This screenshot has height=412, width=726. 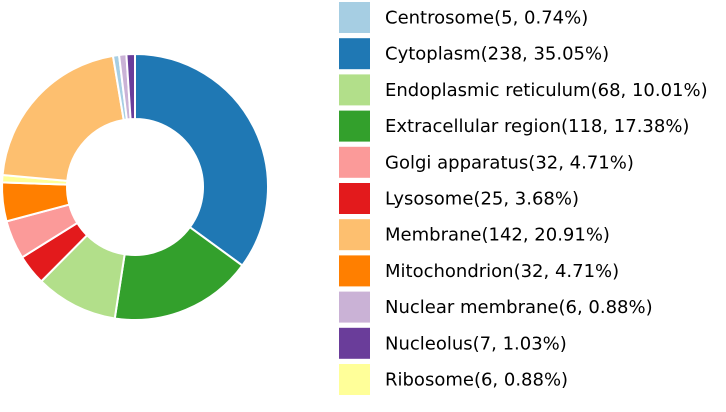 What do you see at coordinates (497, 235) in the screenshot?
I see `legend-label-6: Membrane(142, 20.91%)` at bounding box center [497, 235].